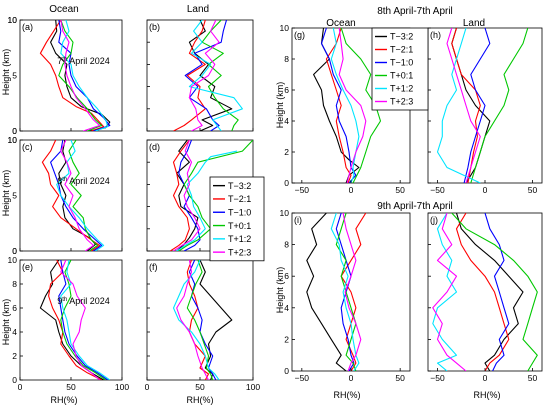 The image size is (550, 408). What do you see at coordinates (286, 59) in the screenshot?
I see `ytick-label-g-4: 8` at bounding box center [286, 59].